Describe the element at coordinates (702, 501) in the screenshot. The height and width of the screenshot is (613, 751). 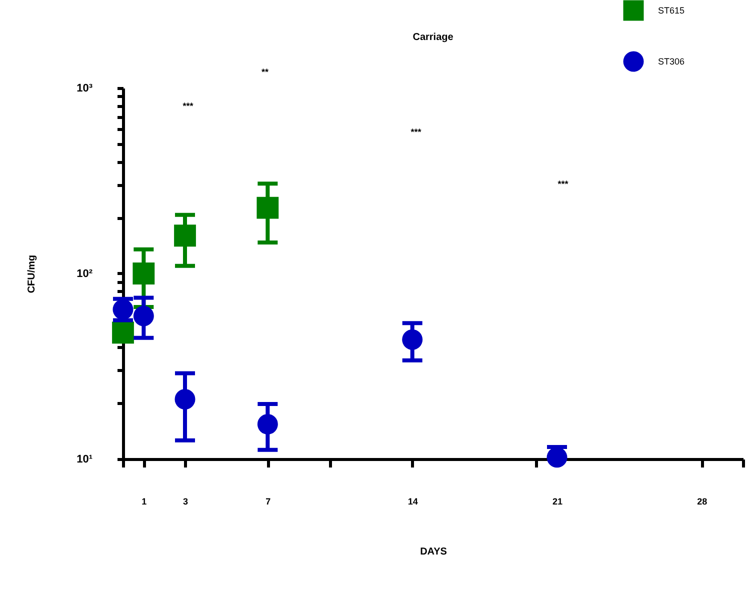
I see `x-tick-label: 28` at that location.